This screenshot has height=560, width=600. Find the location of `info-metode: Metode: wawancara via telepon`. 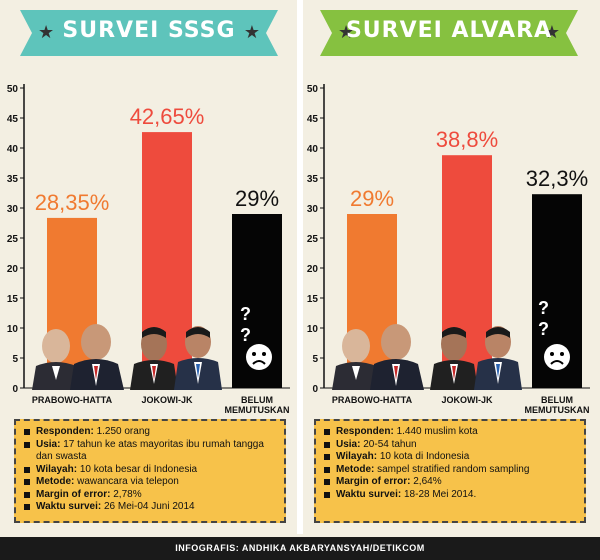

info-metode: Metode: wawancara via telepon is located at coordinates (151, 482).